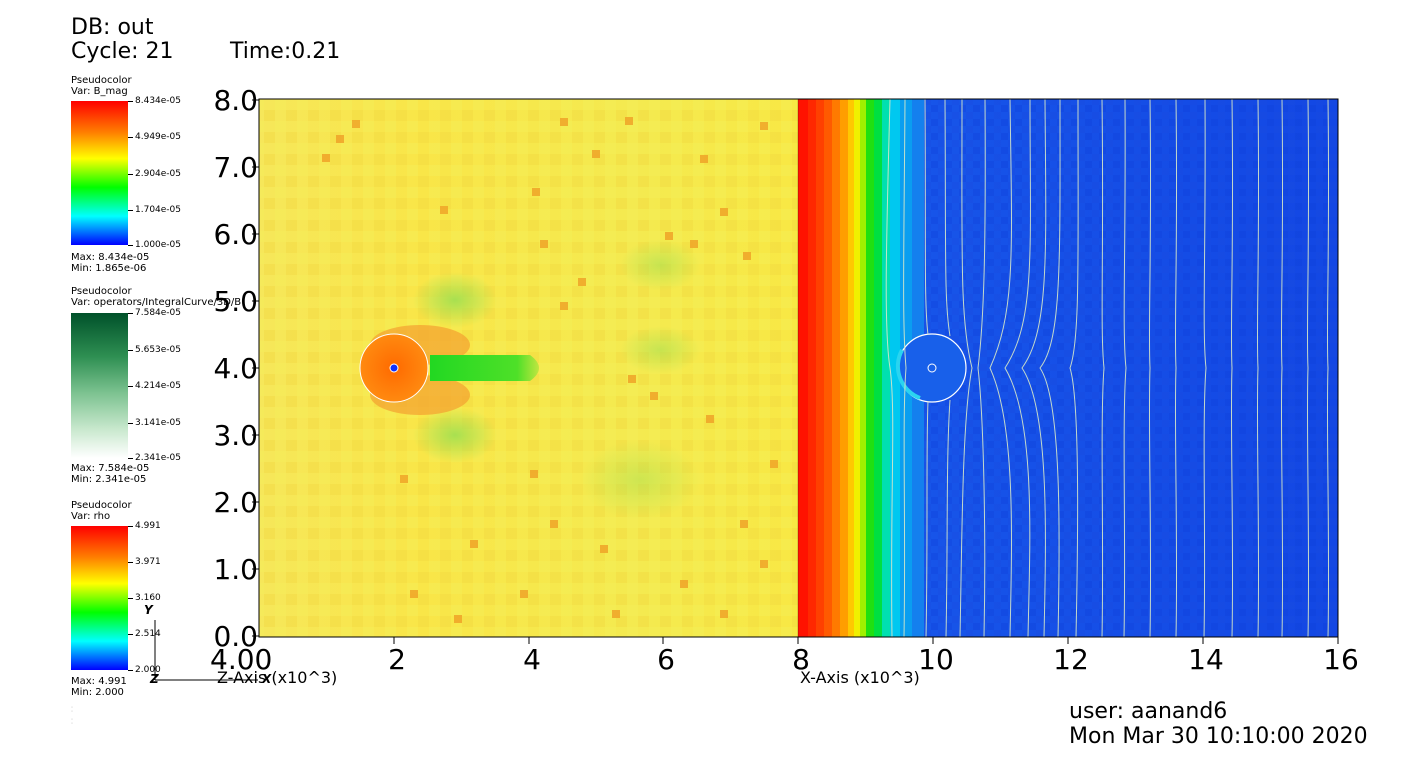 The height and width of the screenshot is (757, 1425). What do you see at coordinates (144, 598) in the screenshot?
I see `legend-rho-tick: 3.160` at bounding box center [144, 598].